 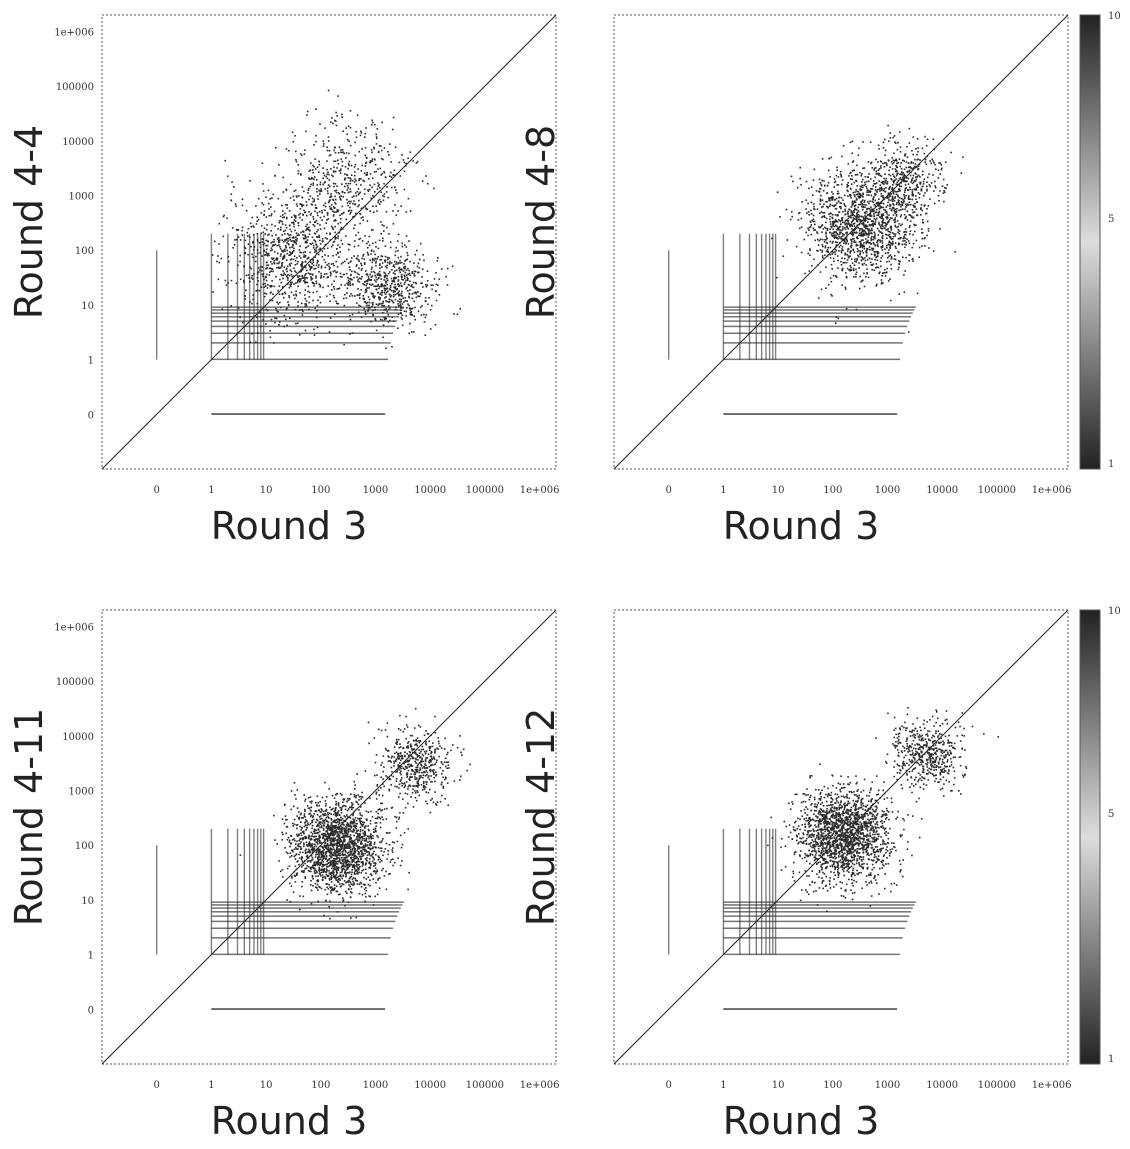 What do you see at coordinates (756, 296) in the screenshot?
I see `count-column` at bounding box center [756, 296].